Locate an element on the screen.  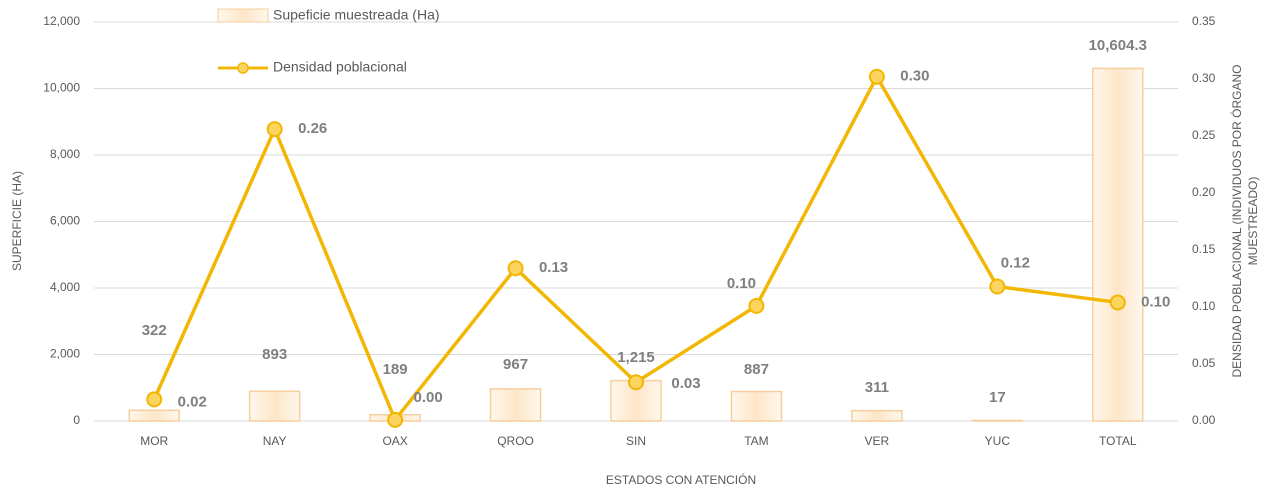
legend-swatch is located at coordinates (243, 15).